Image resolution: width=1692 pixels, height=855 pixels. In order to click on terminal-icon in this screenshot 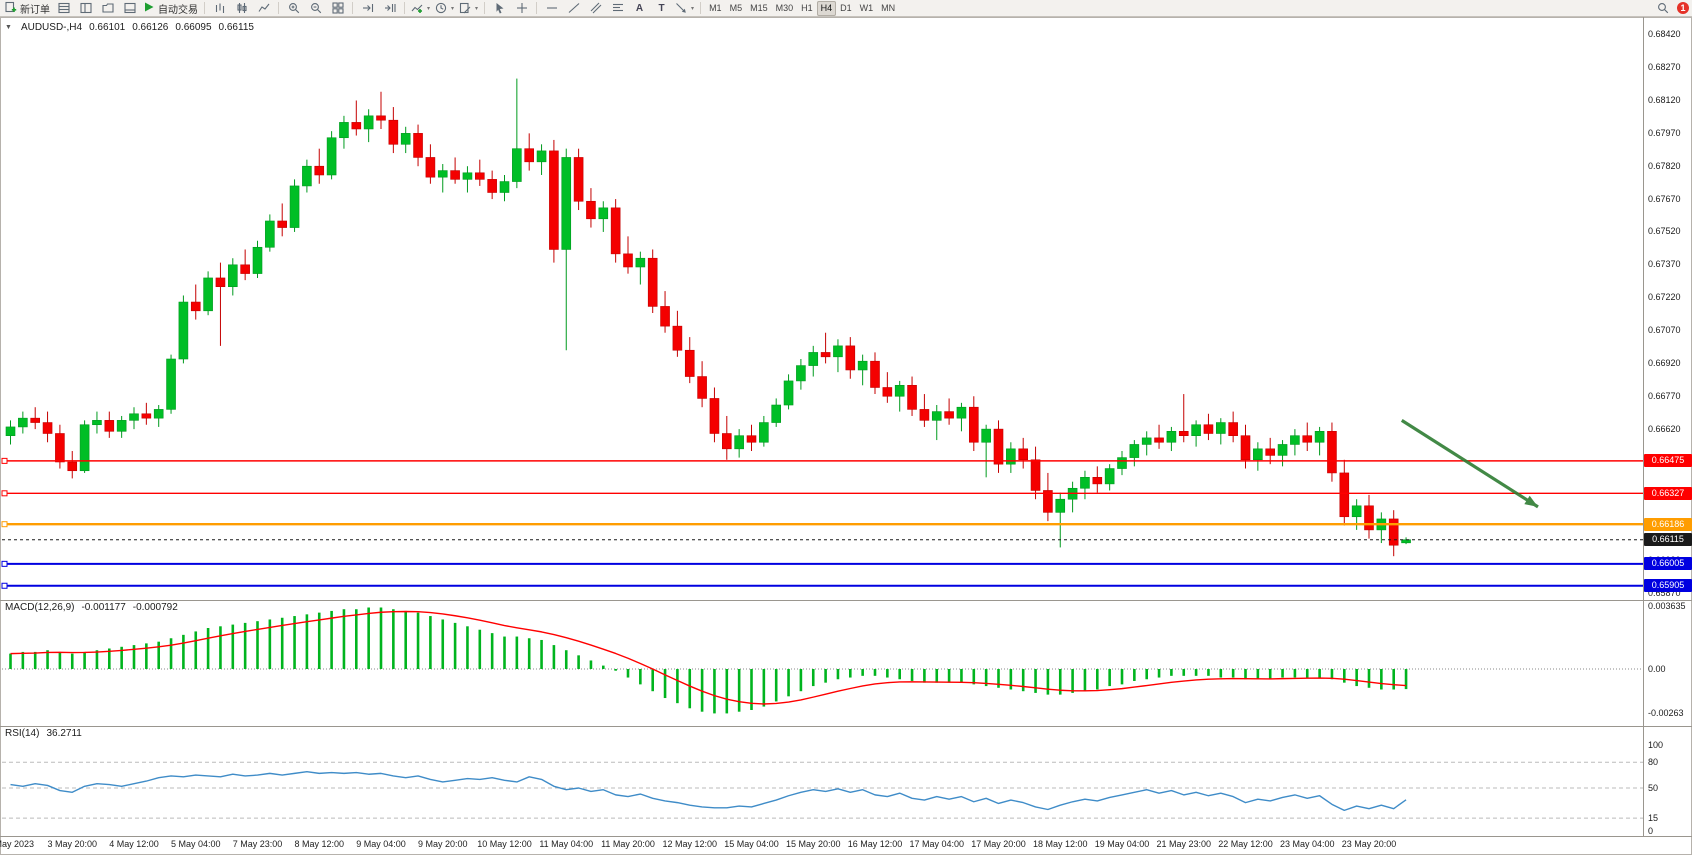, I will do `click(129, 8)`.